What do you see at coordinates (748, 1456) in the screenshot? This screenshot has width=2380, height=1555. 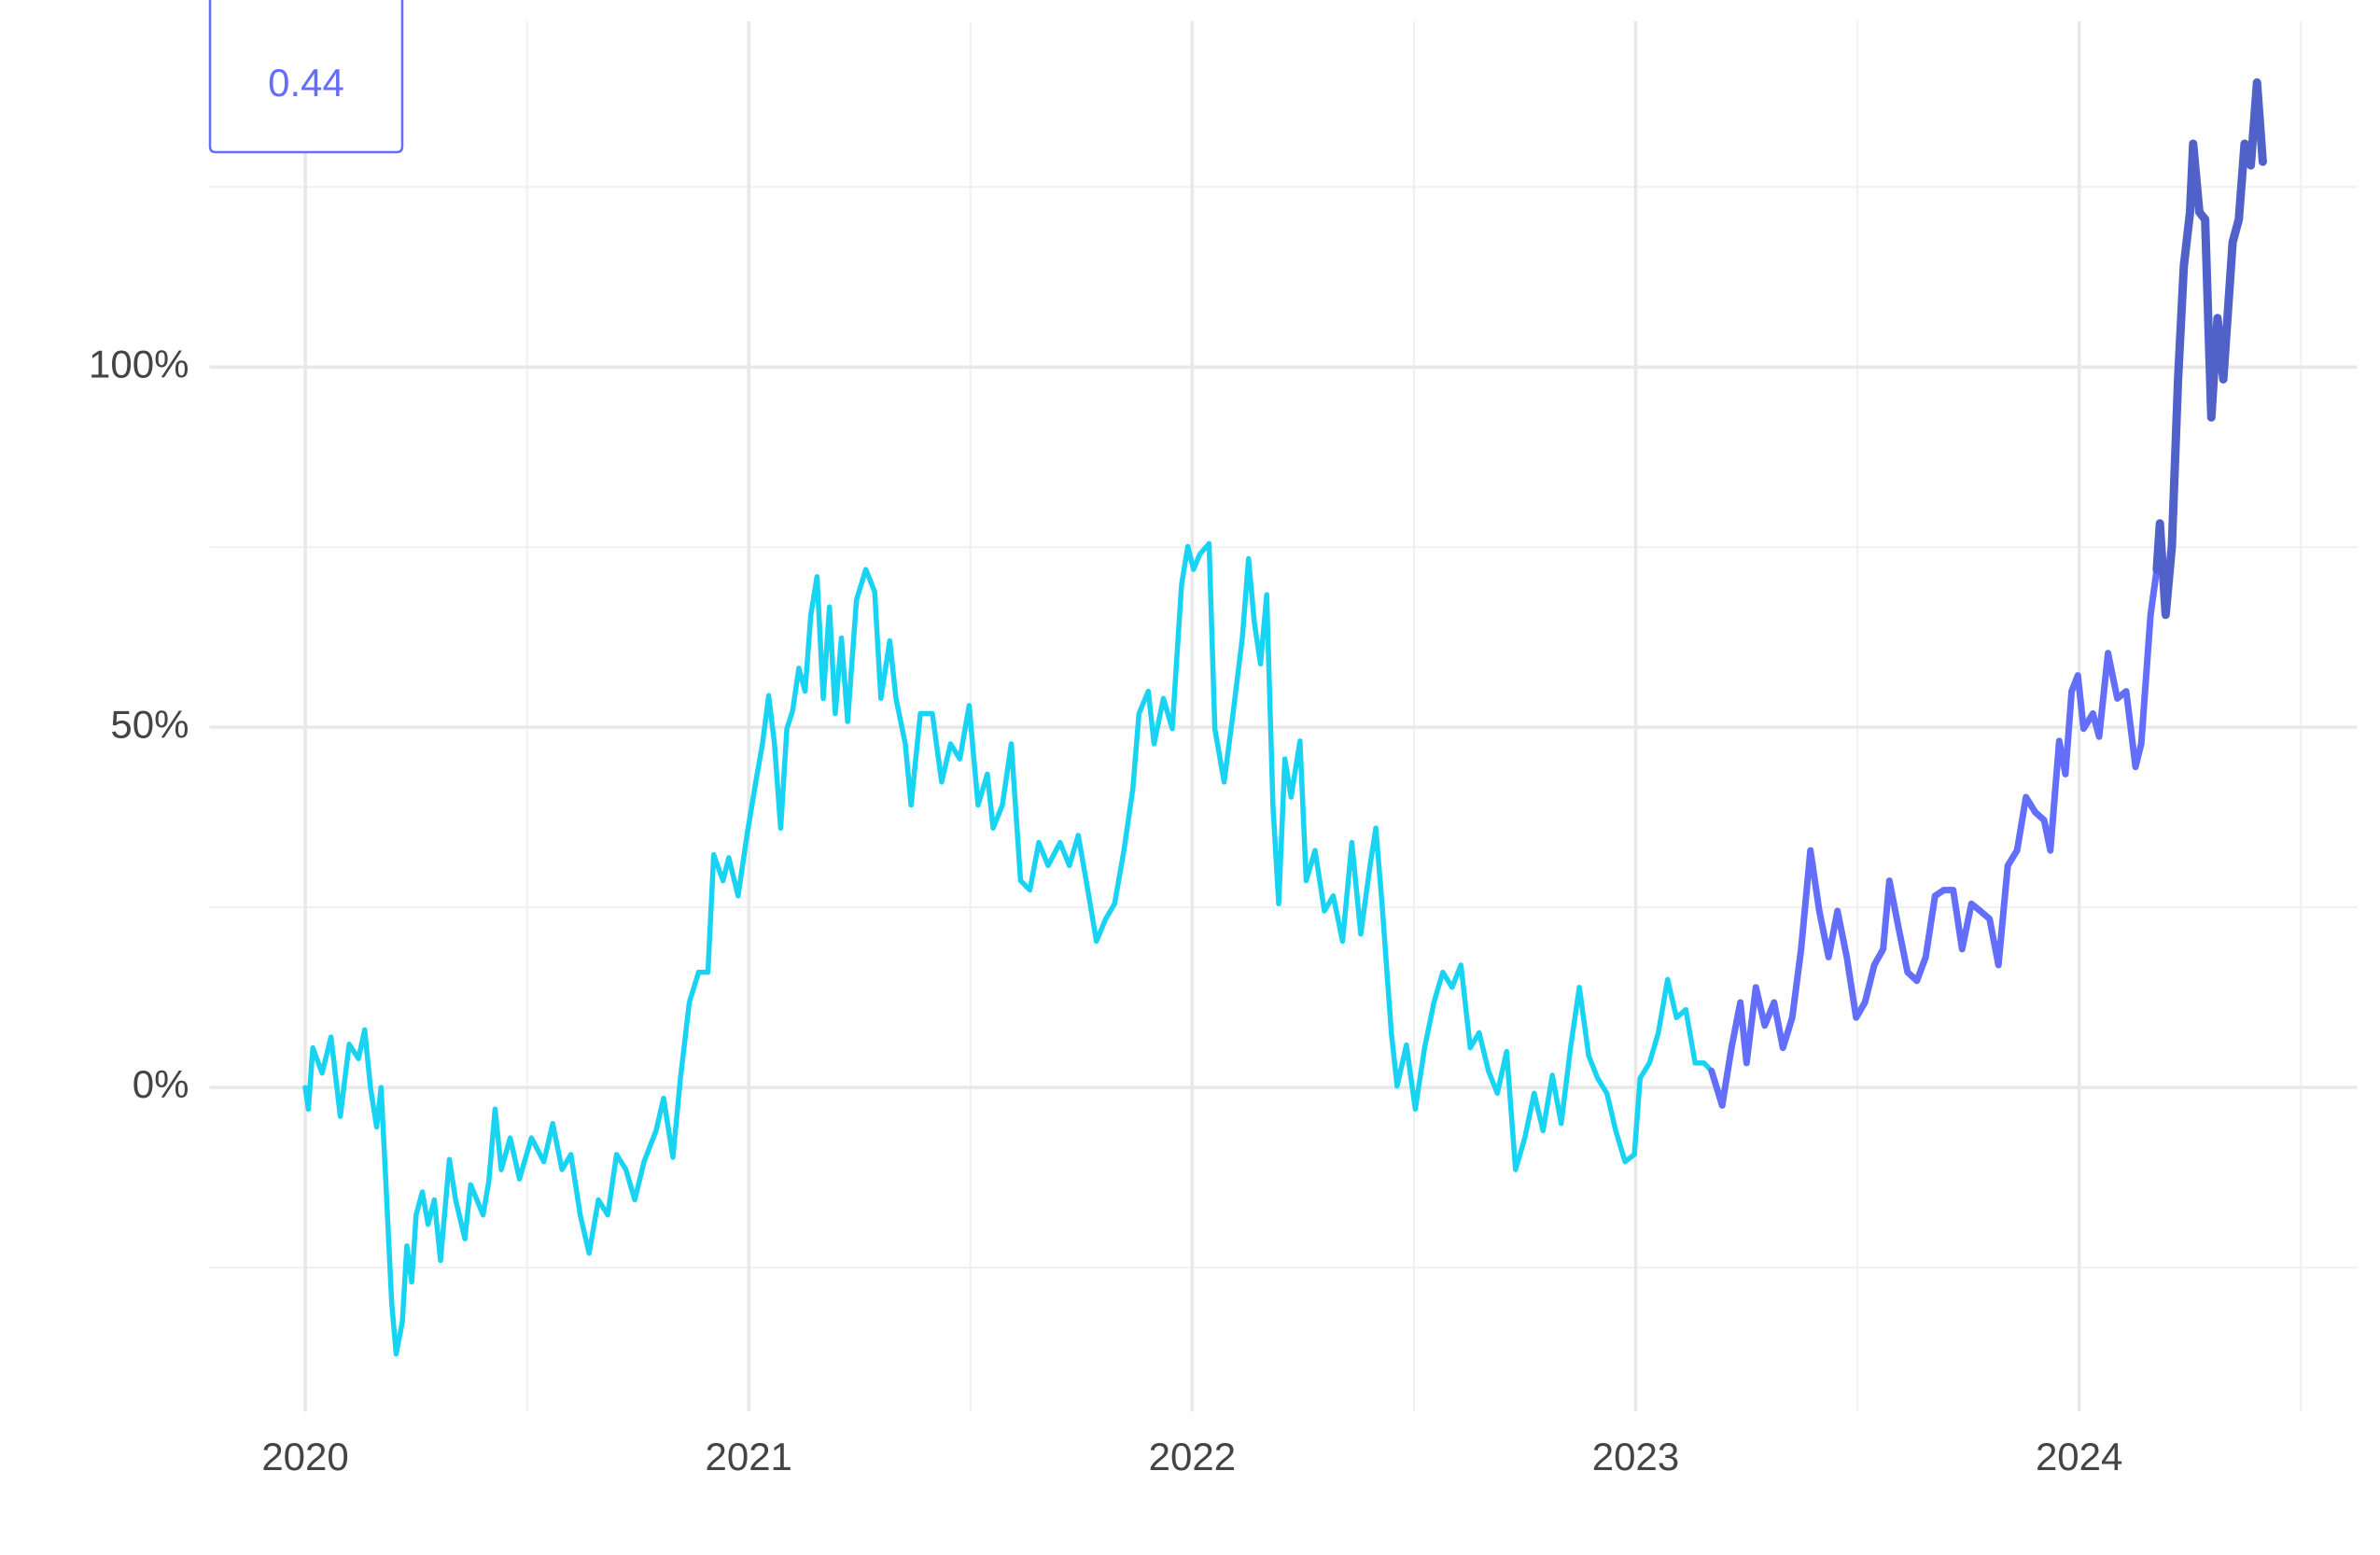 I see `x-tick-label: 2021` at bounding box center [748, 1456].